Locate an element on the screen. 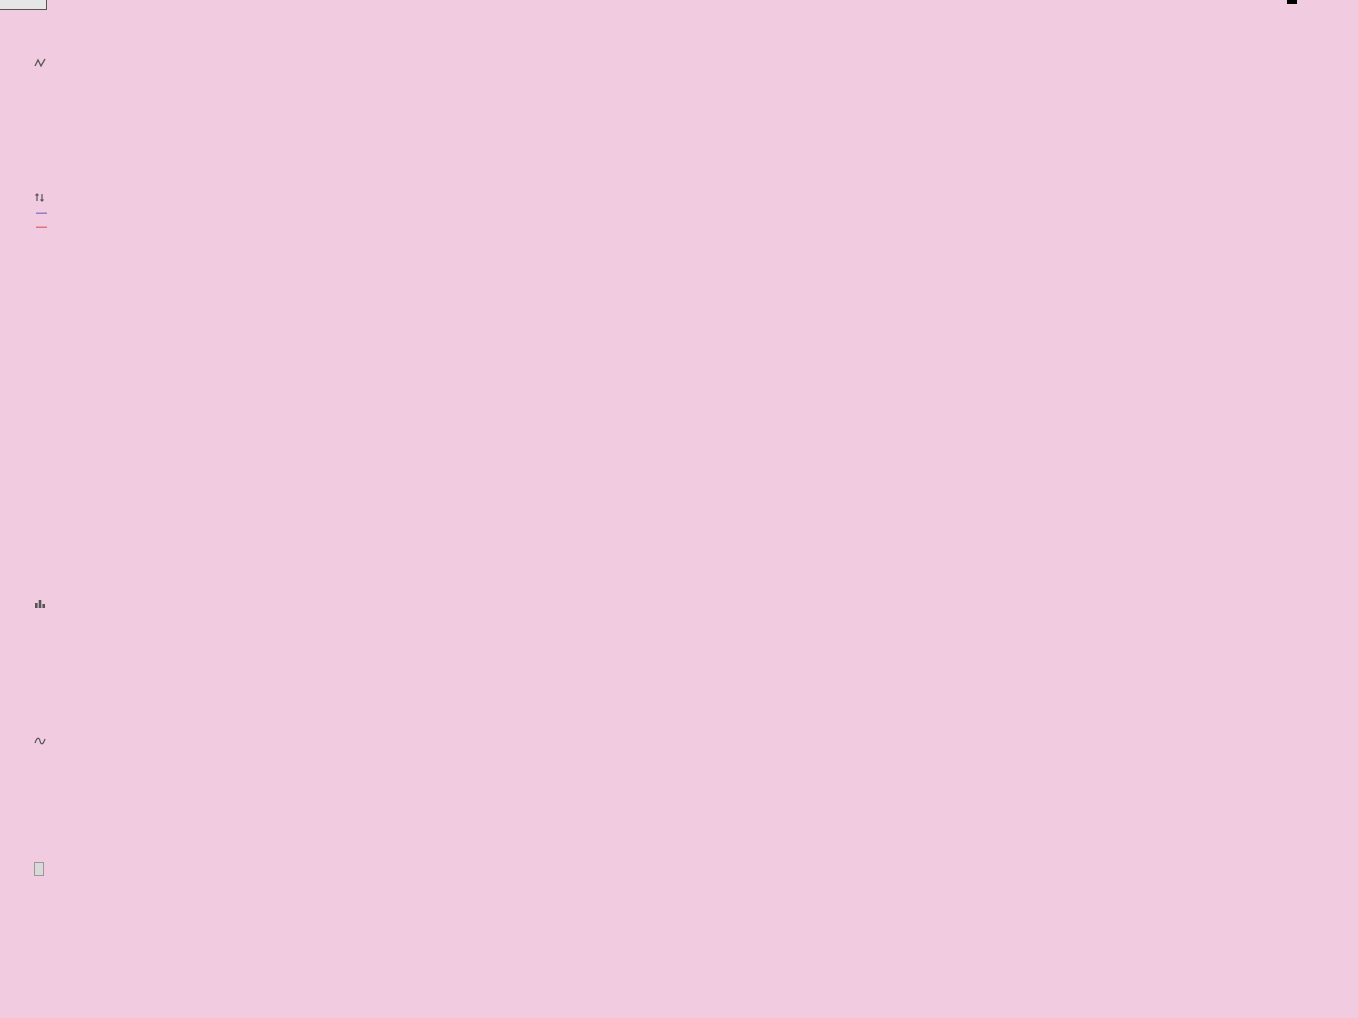 This screenshot has height=1018, width=1358. rsi-panel-icon is located at coordinates (40, 64).